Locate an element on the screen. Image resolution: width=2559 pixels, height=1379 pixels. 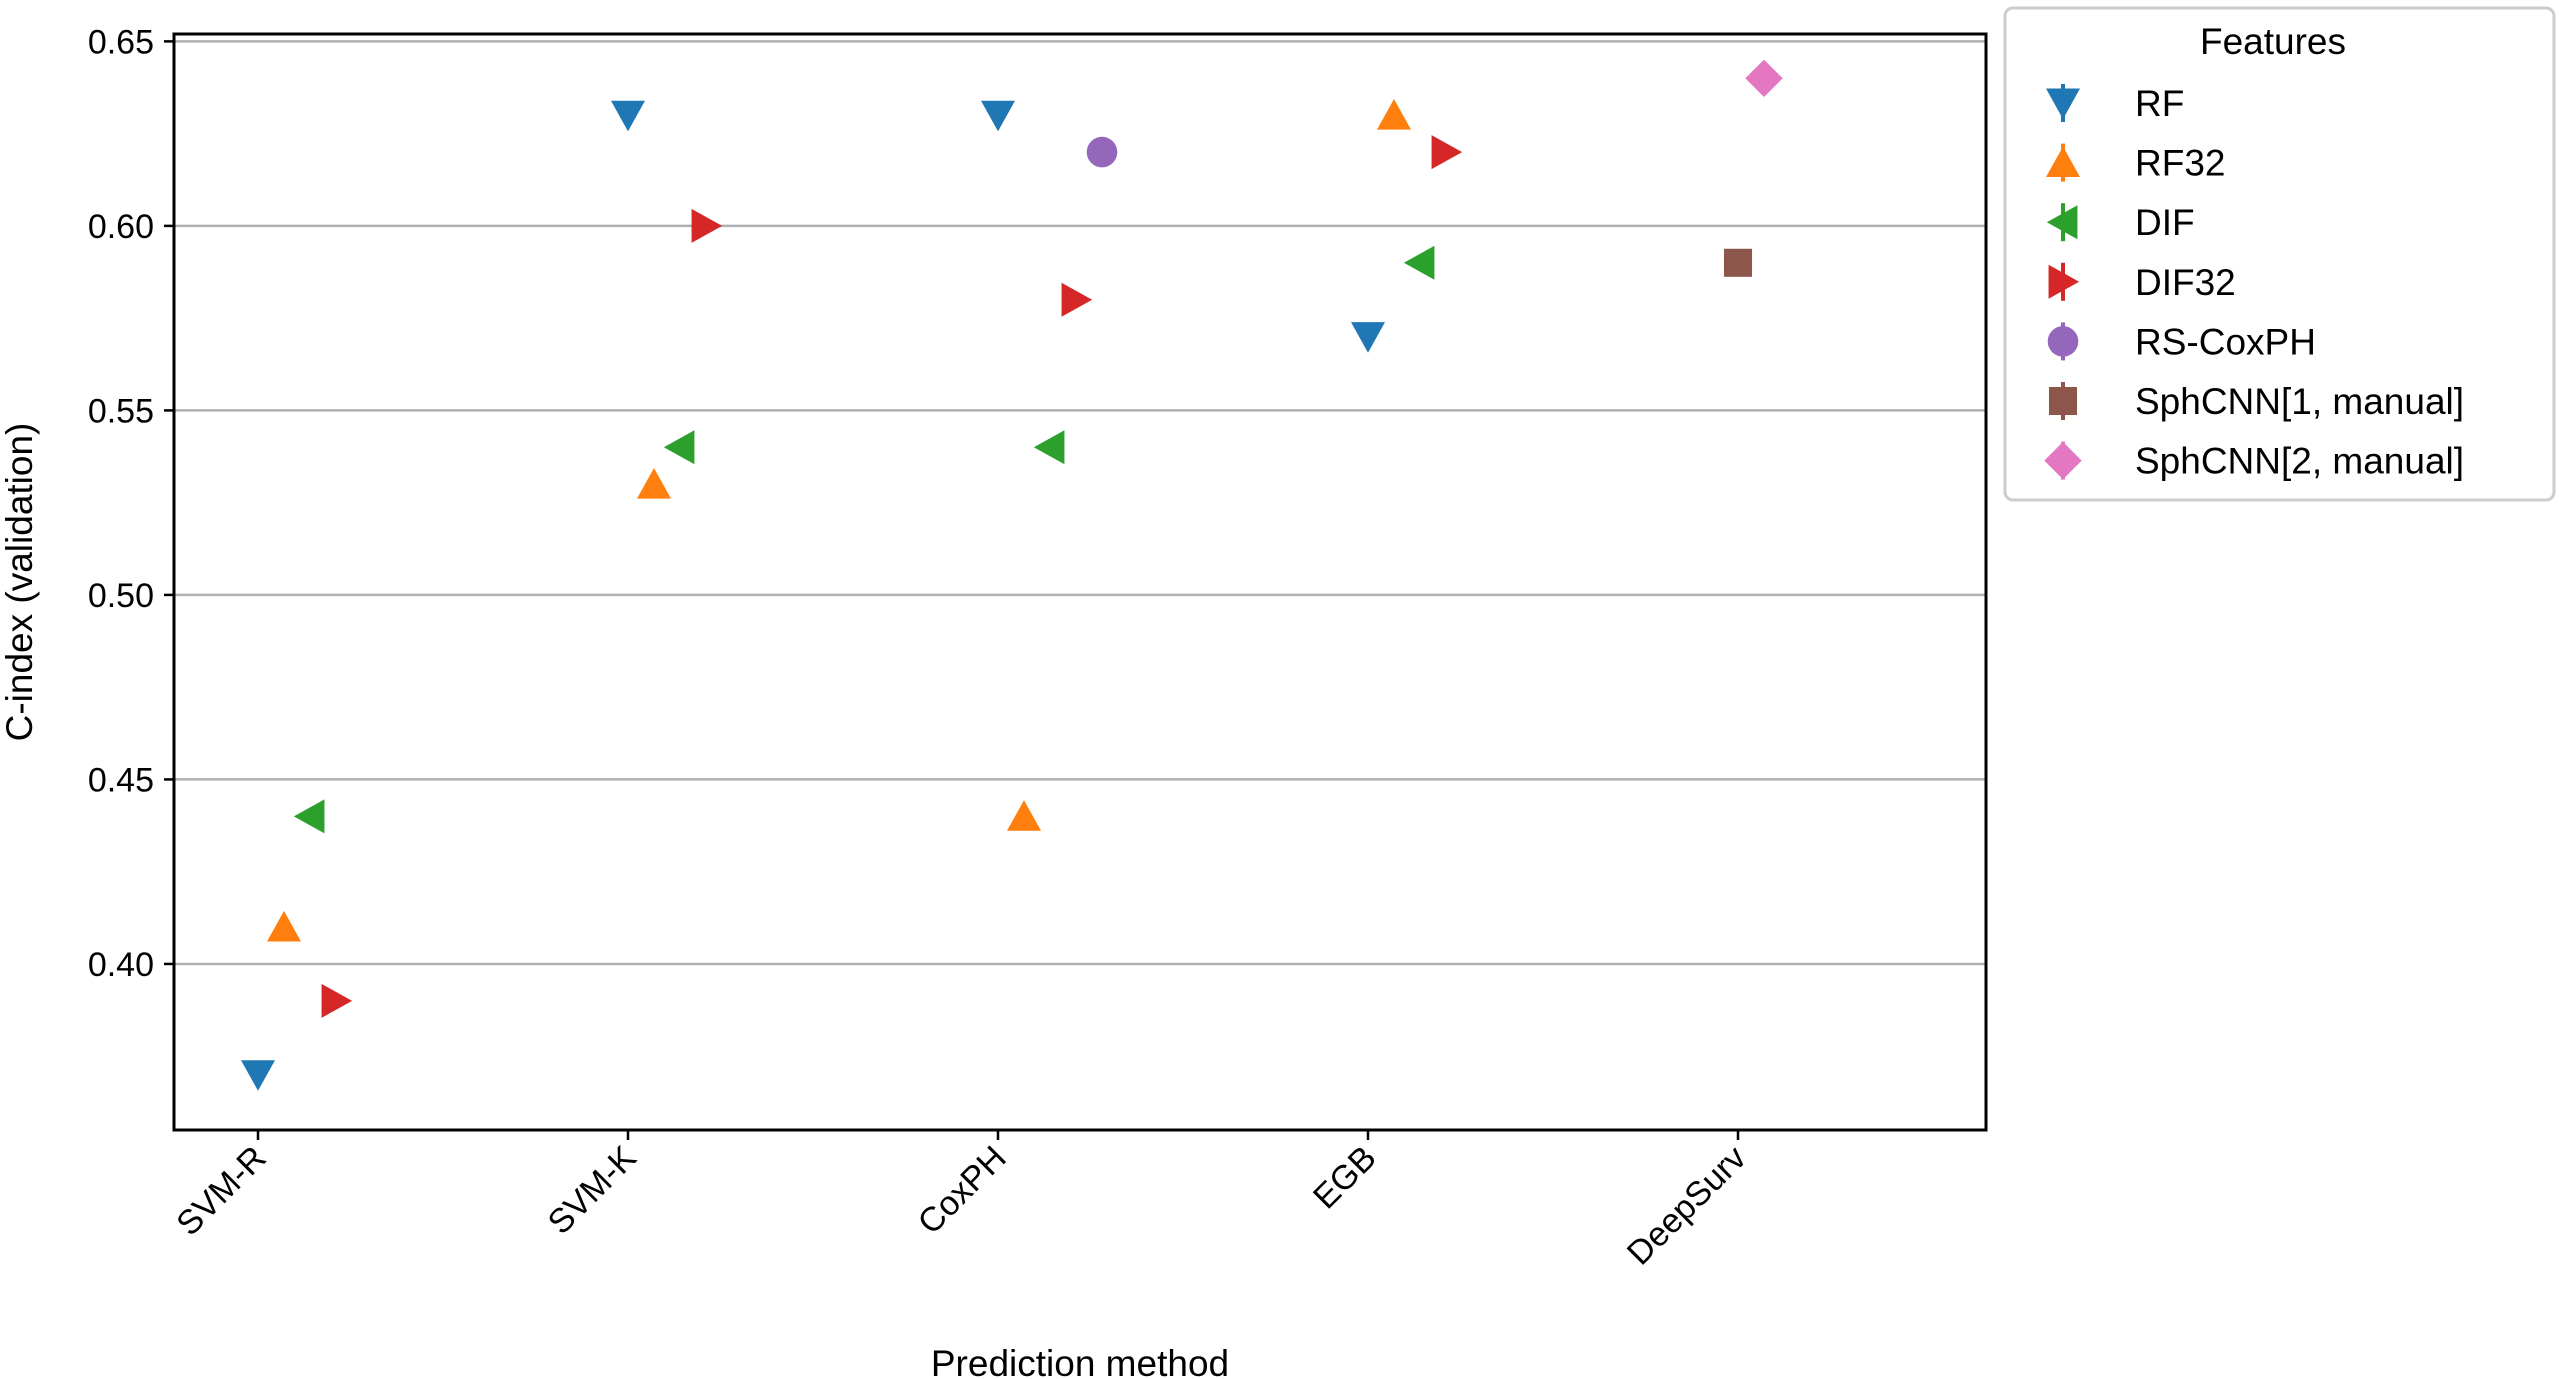
x-tick-label: DeepSurv is located at coordinates (1687, 1206).